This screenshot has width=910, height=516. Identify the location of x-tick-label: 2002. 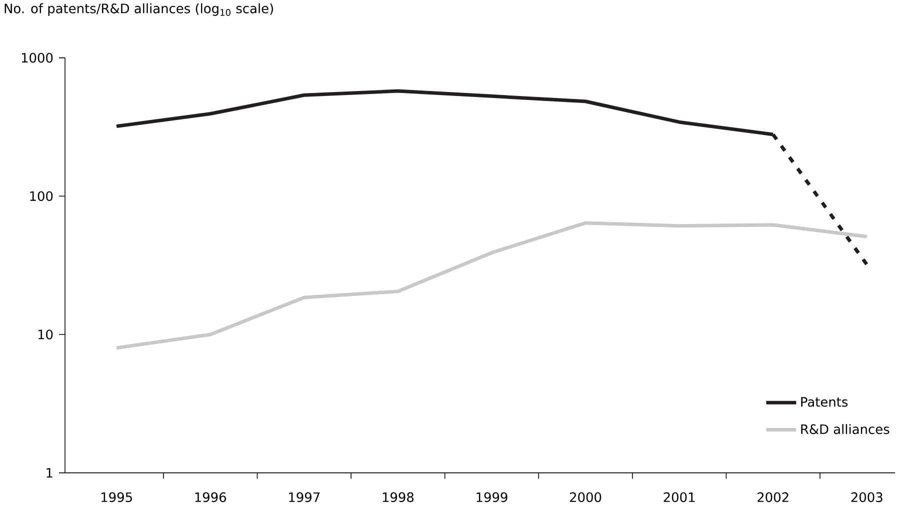
(773, 497).